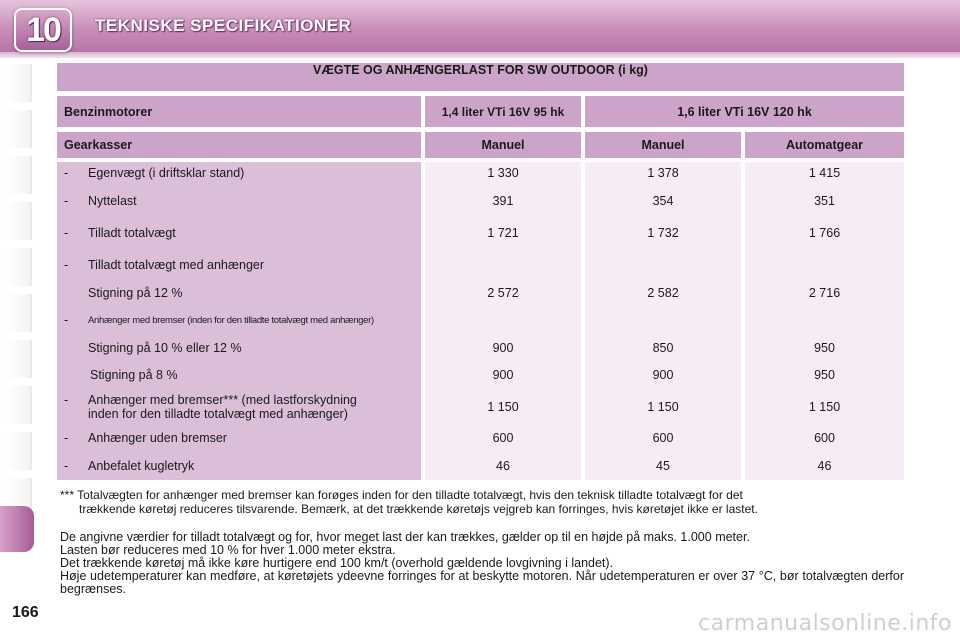 The image size is (960, 640). Describe the element at coordinates (132, 233) in the screenshot. I see `row-label-text: Tilladt totalvægt` at that location.